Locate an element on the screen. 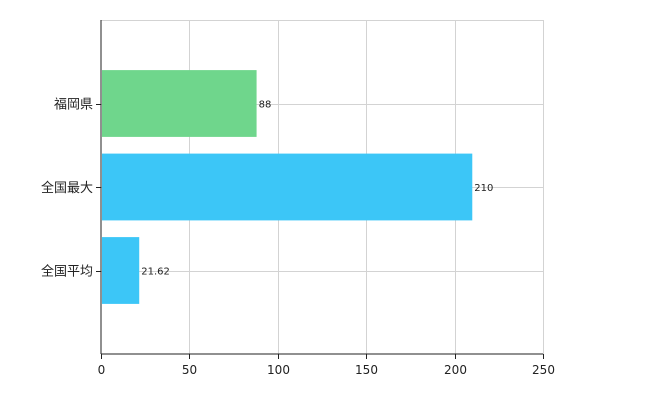 Image resolution: width=650 pixels, height=400 pixels. data-label: 21.62 is located at coordinates (155, 272).